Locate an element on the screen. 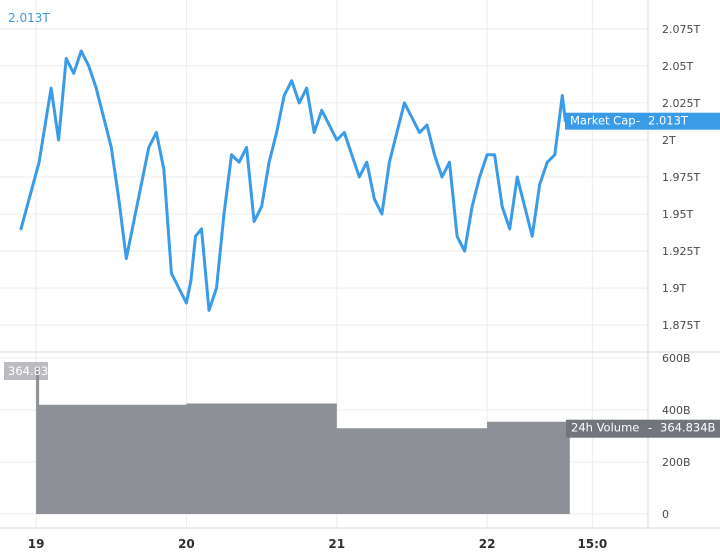 The image size is (720, 556). y-tick-label-volume: 600B is located at coordinates (676, 358).